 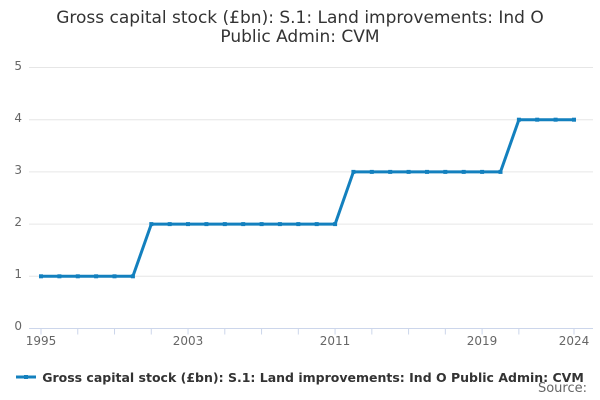 I want to click on y-axis-label-0: 0, so click(x=18, y=326).